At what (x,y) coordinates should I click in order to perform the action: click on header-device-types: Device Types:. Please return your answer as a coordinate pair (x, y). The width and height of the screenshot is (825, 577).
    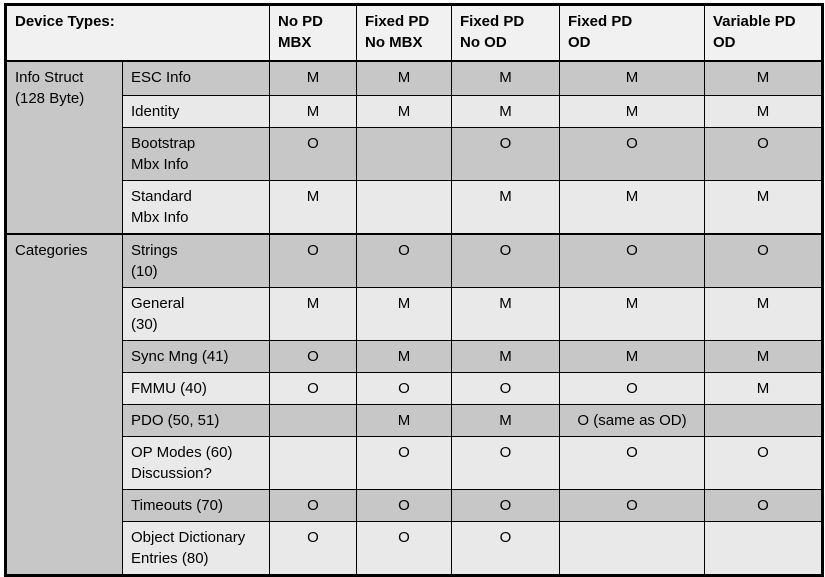
    Looking at the image, I should click on (137, 33).